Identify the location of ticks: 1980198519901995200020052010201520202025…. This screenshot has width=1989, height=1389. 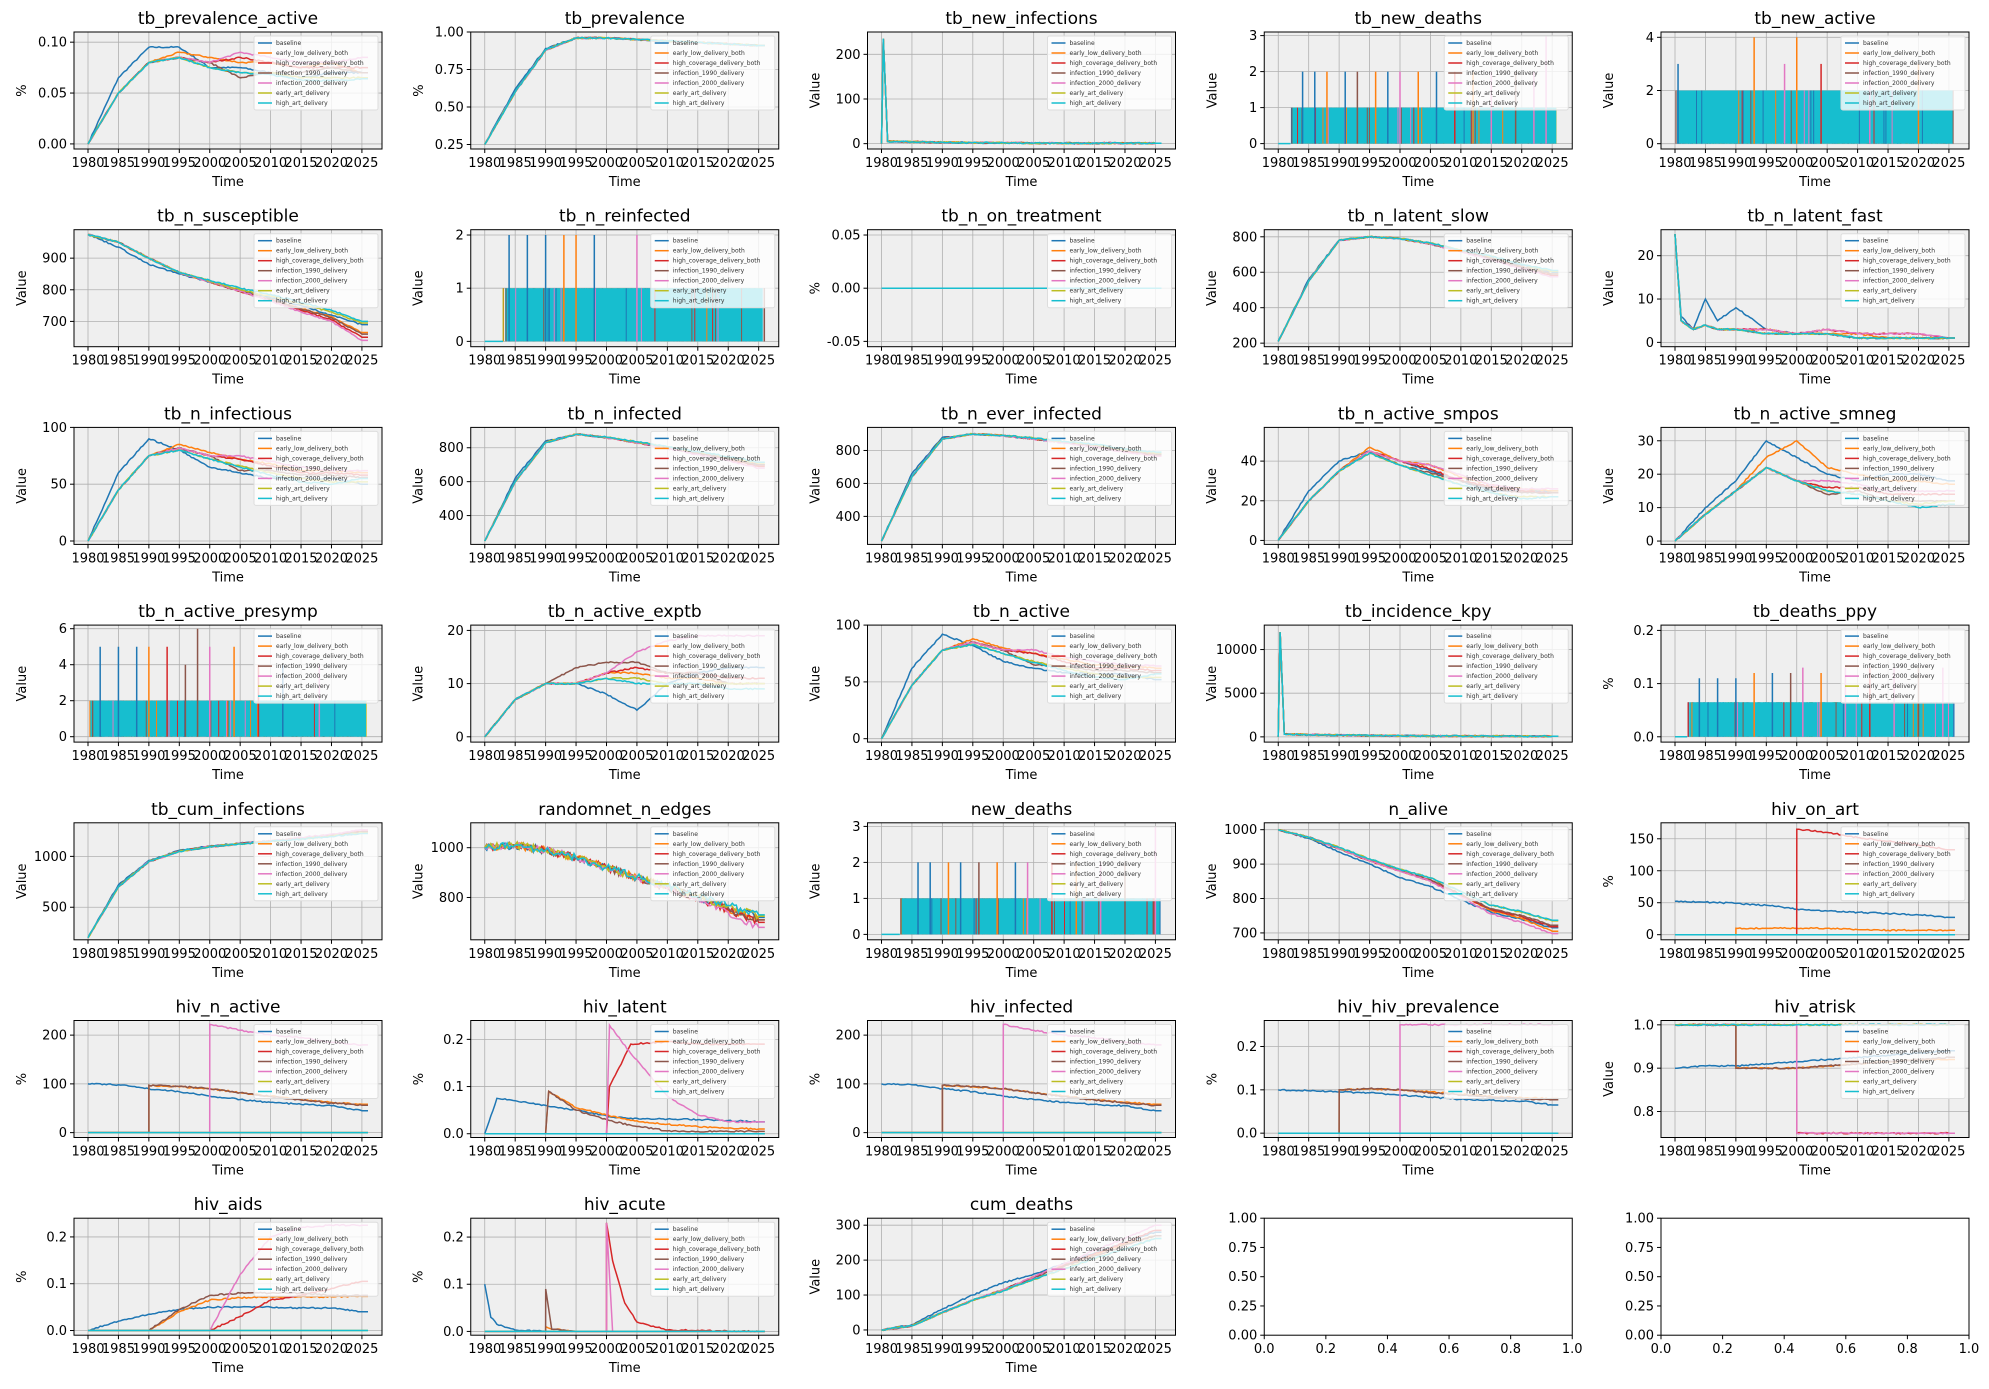
(1001, 299).